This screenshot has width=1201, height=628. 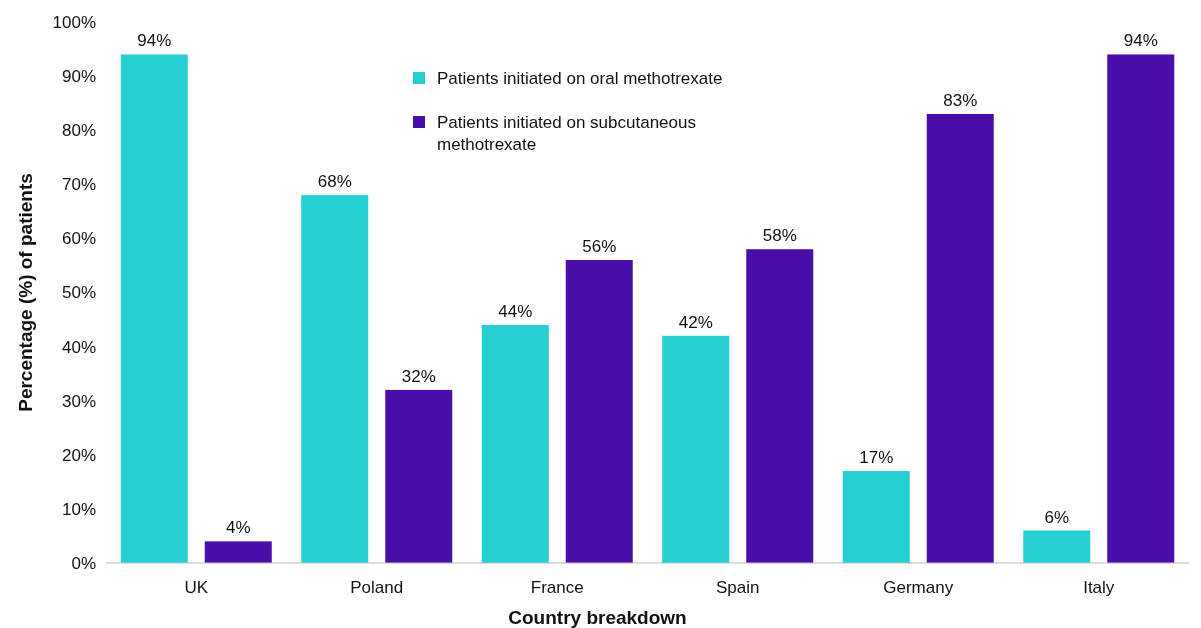 What do you see at coordinates (779, 236) in the screenshot?
I see `data-label: 58%` at bounding box center [779, 236].